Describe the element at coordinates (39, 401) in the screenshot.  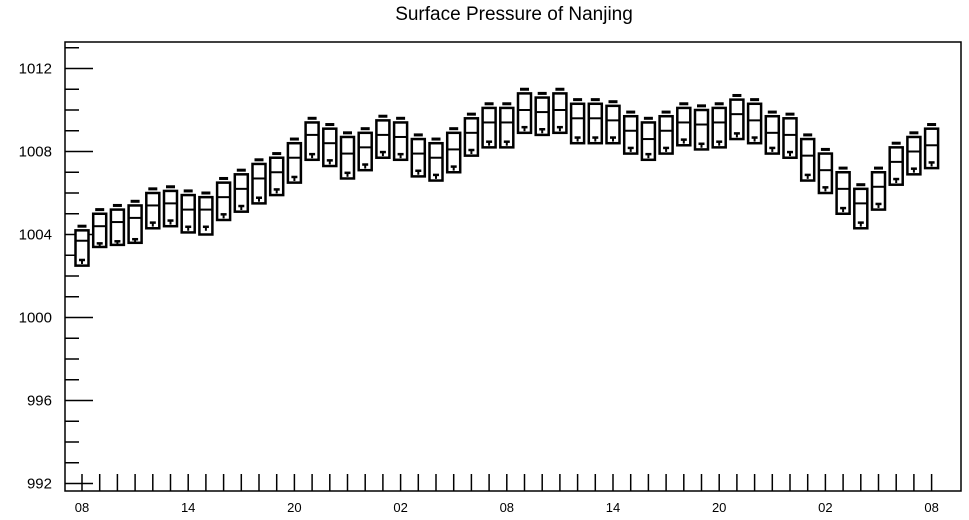
I see `y-tick-label: 996` at that location.